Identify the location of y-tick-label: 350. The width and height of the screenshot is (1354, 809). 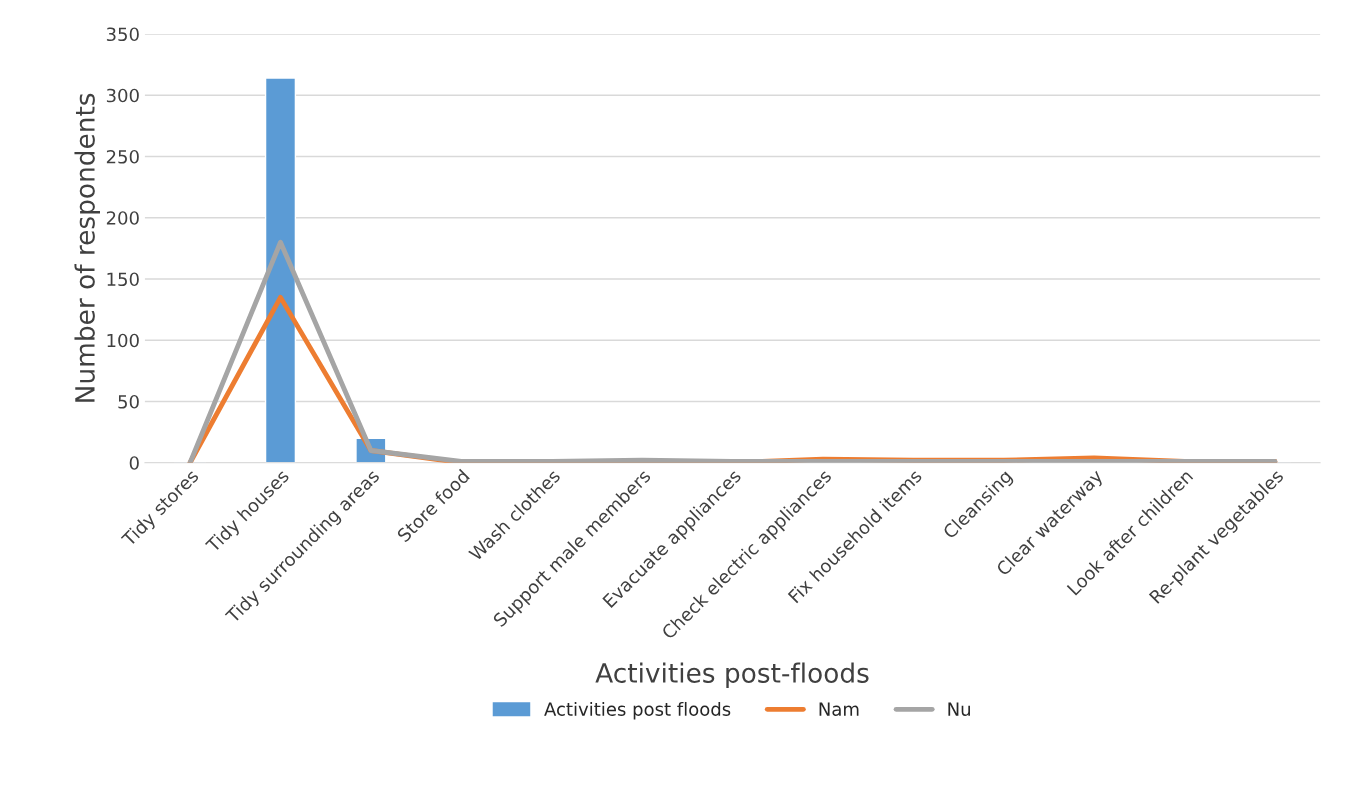
(122, 34).